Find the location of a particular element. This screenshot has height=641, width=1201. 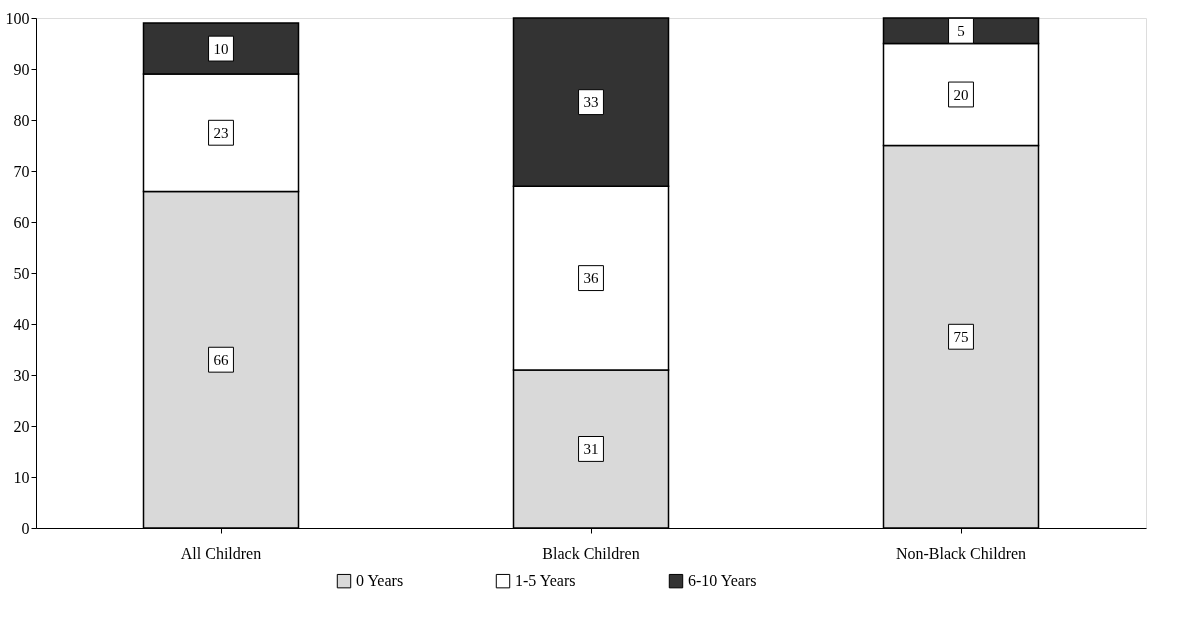

data-label: 20 is located at coordinates (961, 94).